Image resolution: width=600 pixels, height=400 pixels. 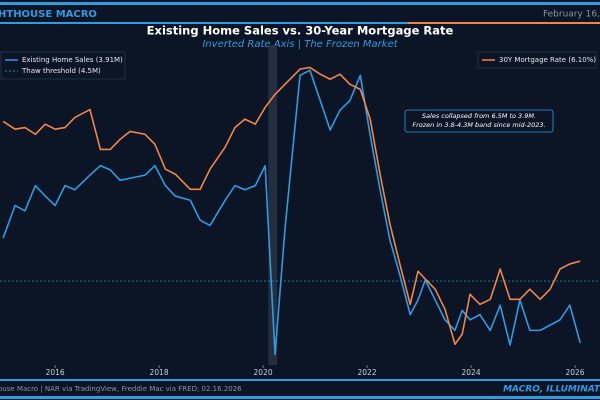 What do you see at coordinates (72, 60) in the screenshot?
I see `legend-label: Existing Home Sales (3.91M)` at bounding box center [72, 60].